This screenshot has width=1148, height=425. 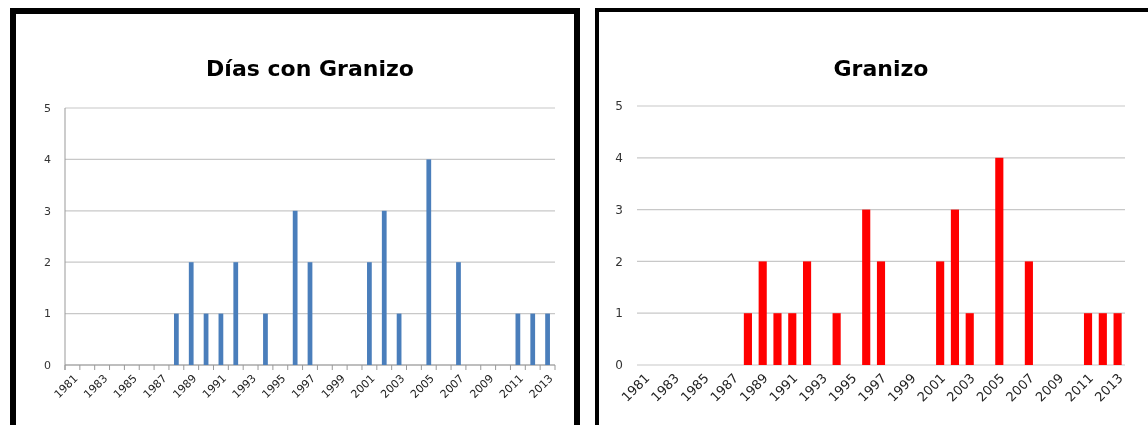 I want to click on chart-title: Días con Granizo, so click(x=310, y=68).